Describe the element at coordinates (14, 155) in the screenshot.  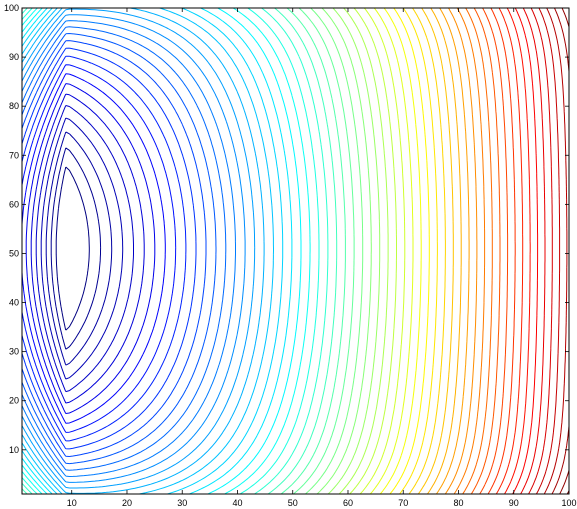
I see `y-tick-label-70: 70` at that location.